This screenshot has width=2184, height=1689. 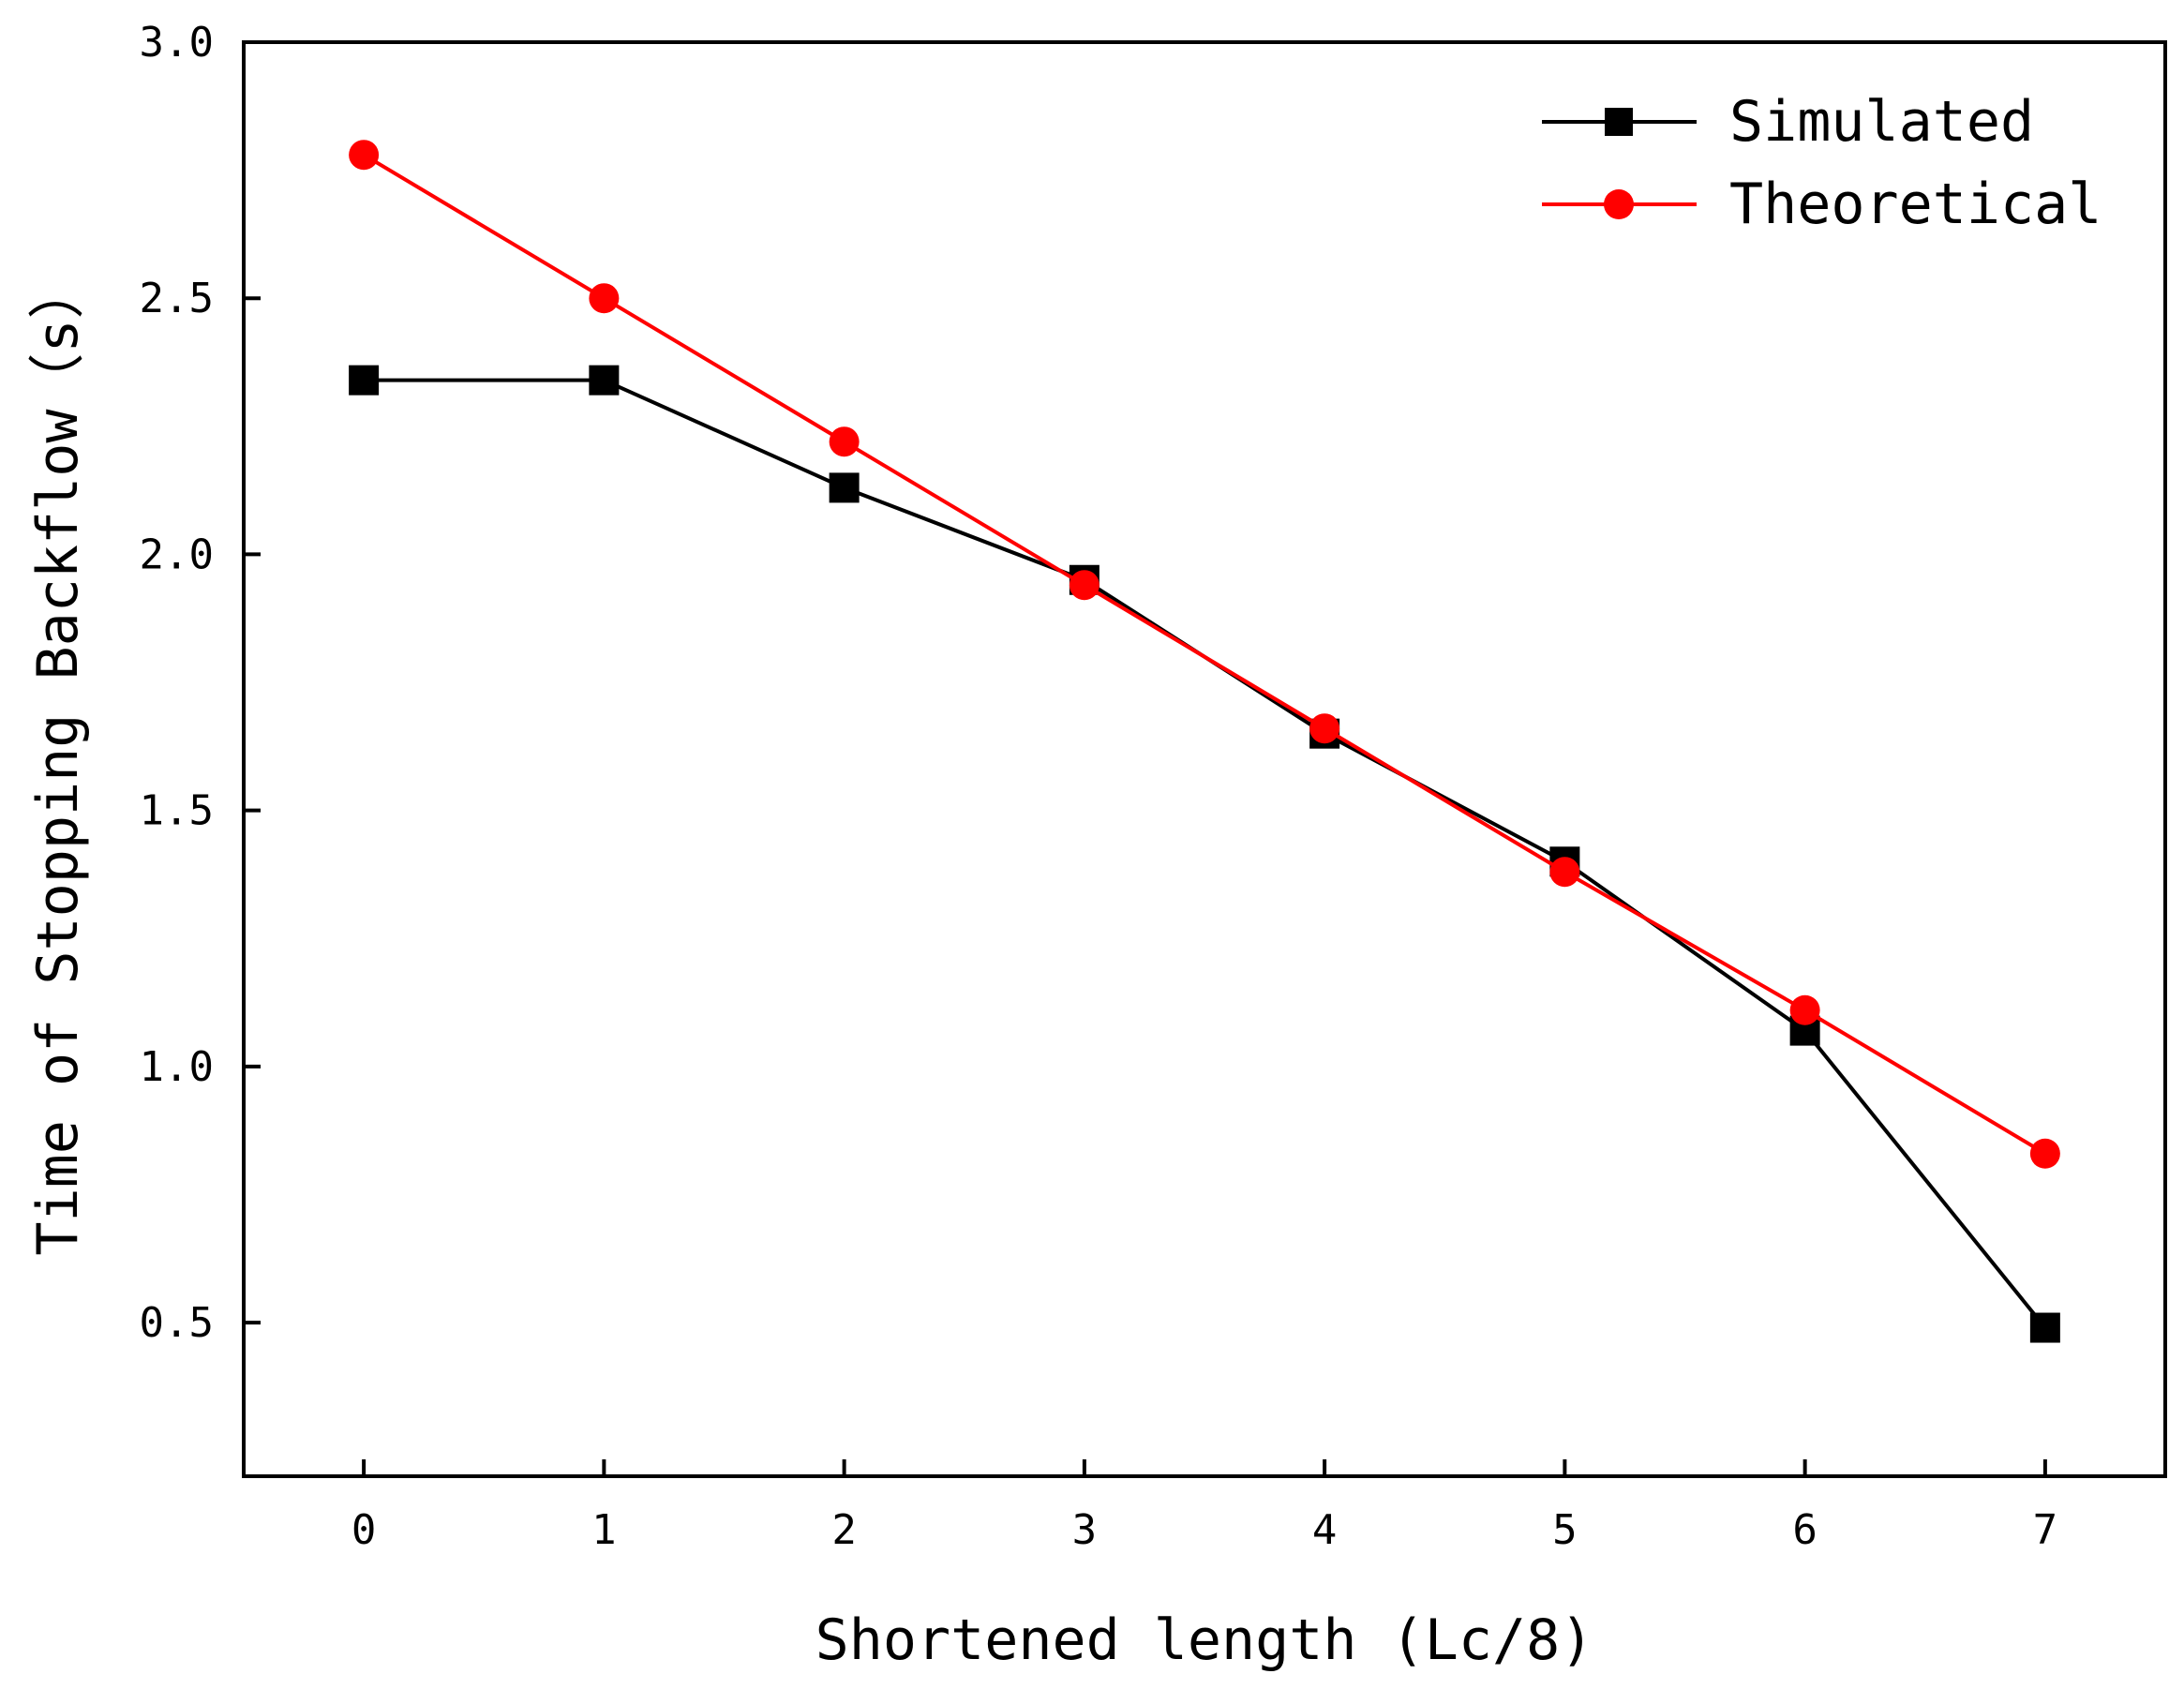 I want to click on y-tick-label: 1.5, so click(x=177, y=811).